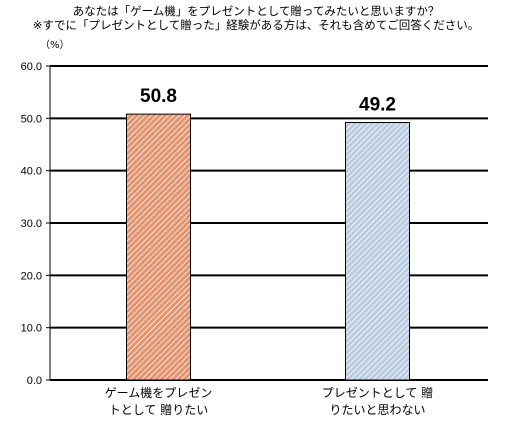 The height and width of the screenshot is (428, 512). I want to click on value-label-1: 50.8, so click(158, 96).